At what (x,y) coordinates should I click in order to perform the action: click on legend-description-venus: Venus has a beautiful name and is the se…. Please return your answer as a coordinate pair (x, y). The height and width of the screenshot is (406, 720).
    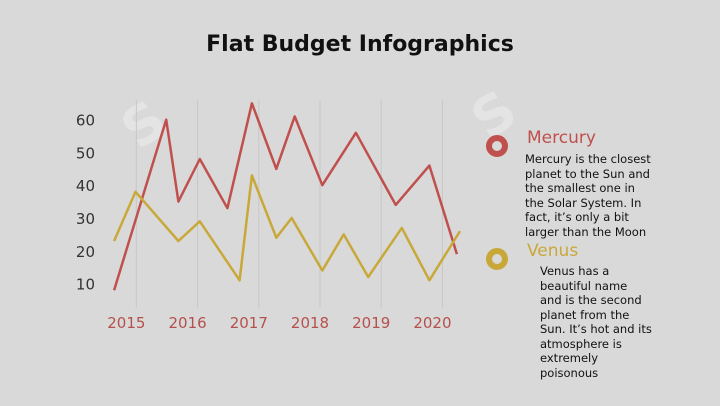
    Looking at the image, I should click on (596, 322).